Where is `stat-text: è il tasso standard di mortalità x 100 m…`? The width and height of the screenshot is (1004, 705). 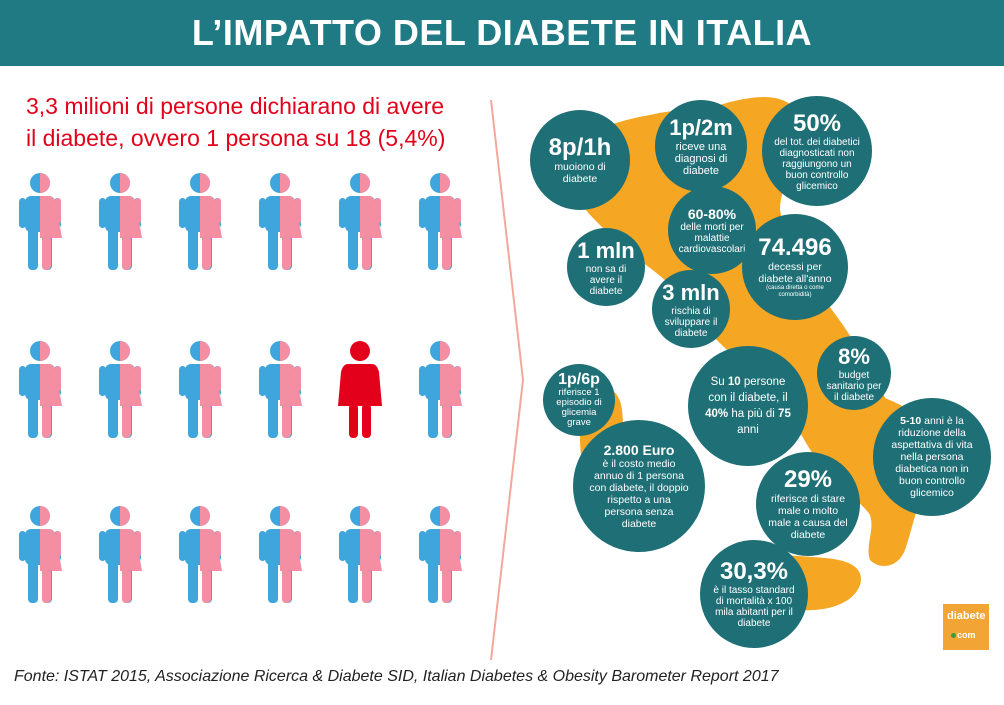
stat-text: è il tasso standard di mortalità x 100 m… is located at coordinates (754, 607).